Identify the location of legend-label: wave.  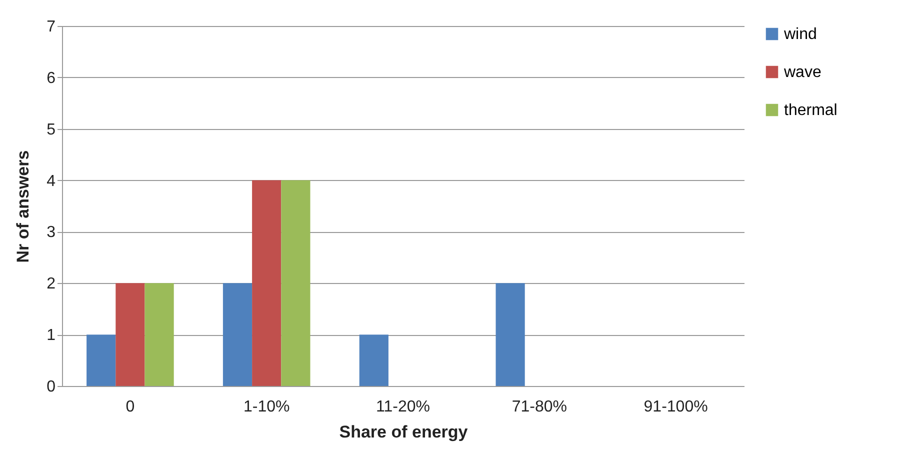
(802, 72).